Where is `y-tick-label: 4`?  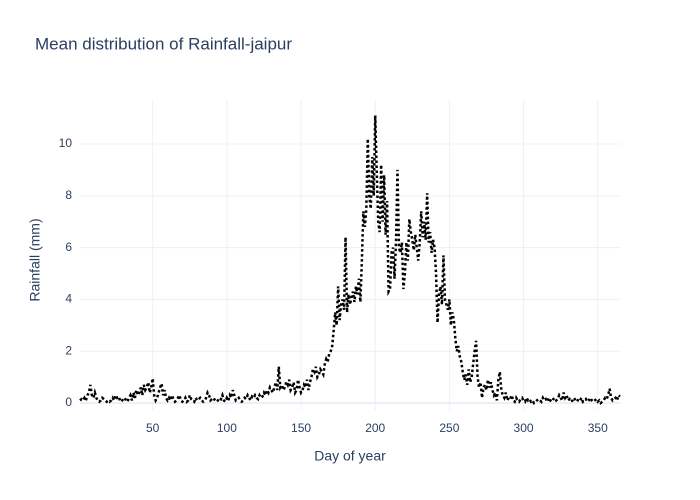
y-tick-label: 4 is located at coordinates (68, 299).